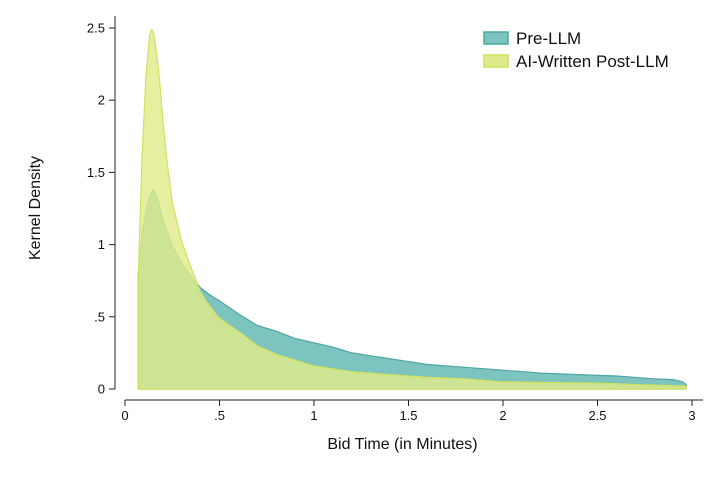 Image resolution: width=720 pixels, height=480 pixels. Describe the element at coordinates (548, 38) in the screenshot. I see `legend-label-1: Pre-LLM` at that location.